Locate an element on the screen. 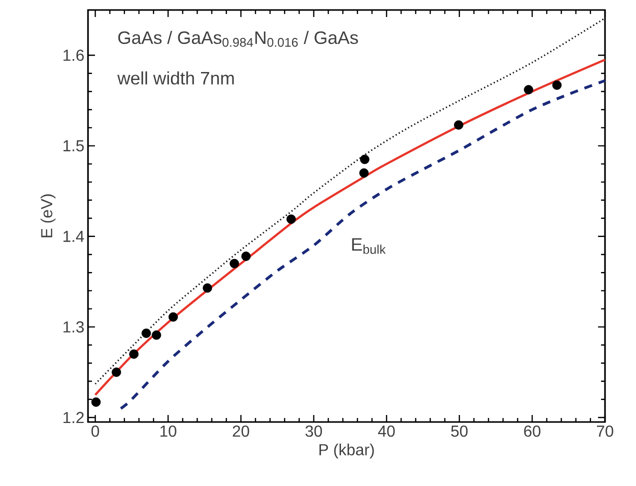 The image size is (636, 486). y-tick-label: 1.4 is located at coordinates (74, 236).